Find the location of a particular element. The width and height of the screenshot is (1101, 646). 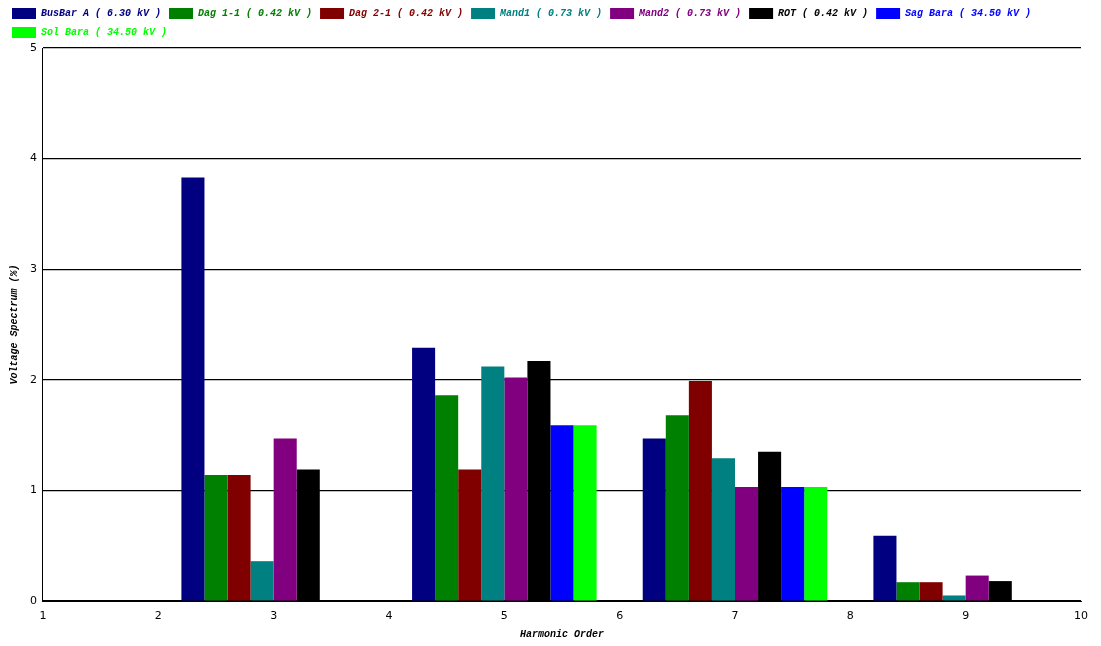

legend-label: Sag Bara ( 34.50 kV ) is located at coordinates (968, 14).